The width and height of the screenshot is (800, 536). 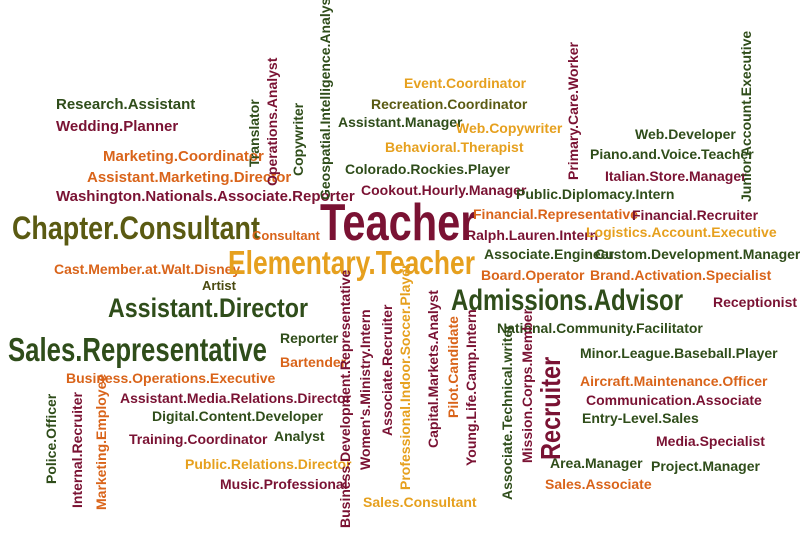 What do you see at coordinates (268, 464) in the screenshot?
I see `word-public-relations-director: Public.Relations.Director` at bounding box center [268, 464].